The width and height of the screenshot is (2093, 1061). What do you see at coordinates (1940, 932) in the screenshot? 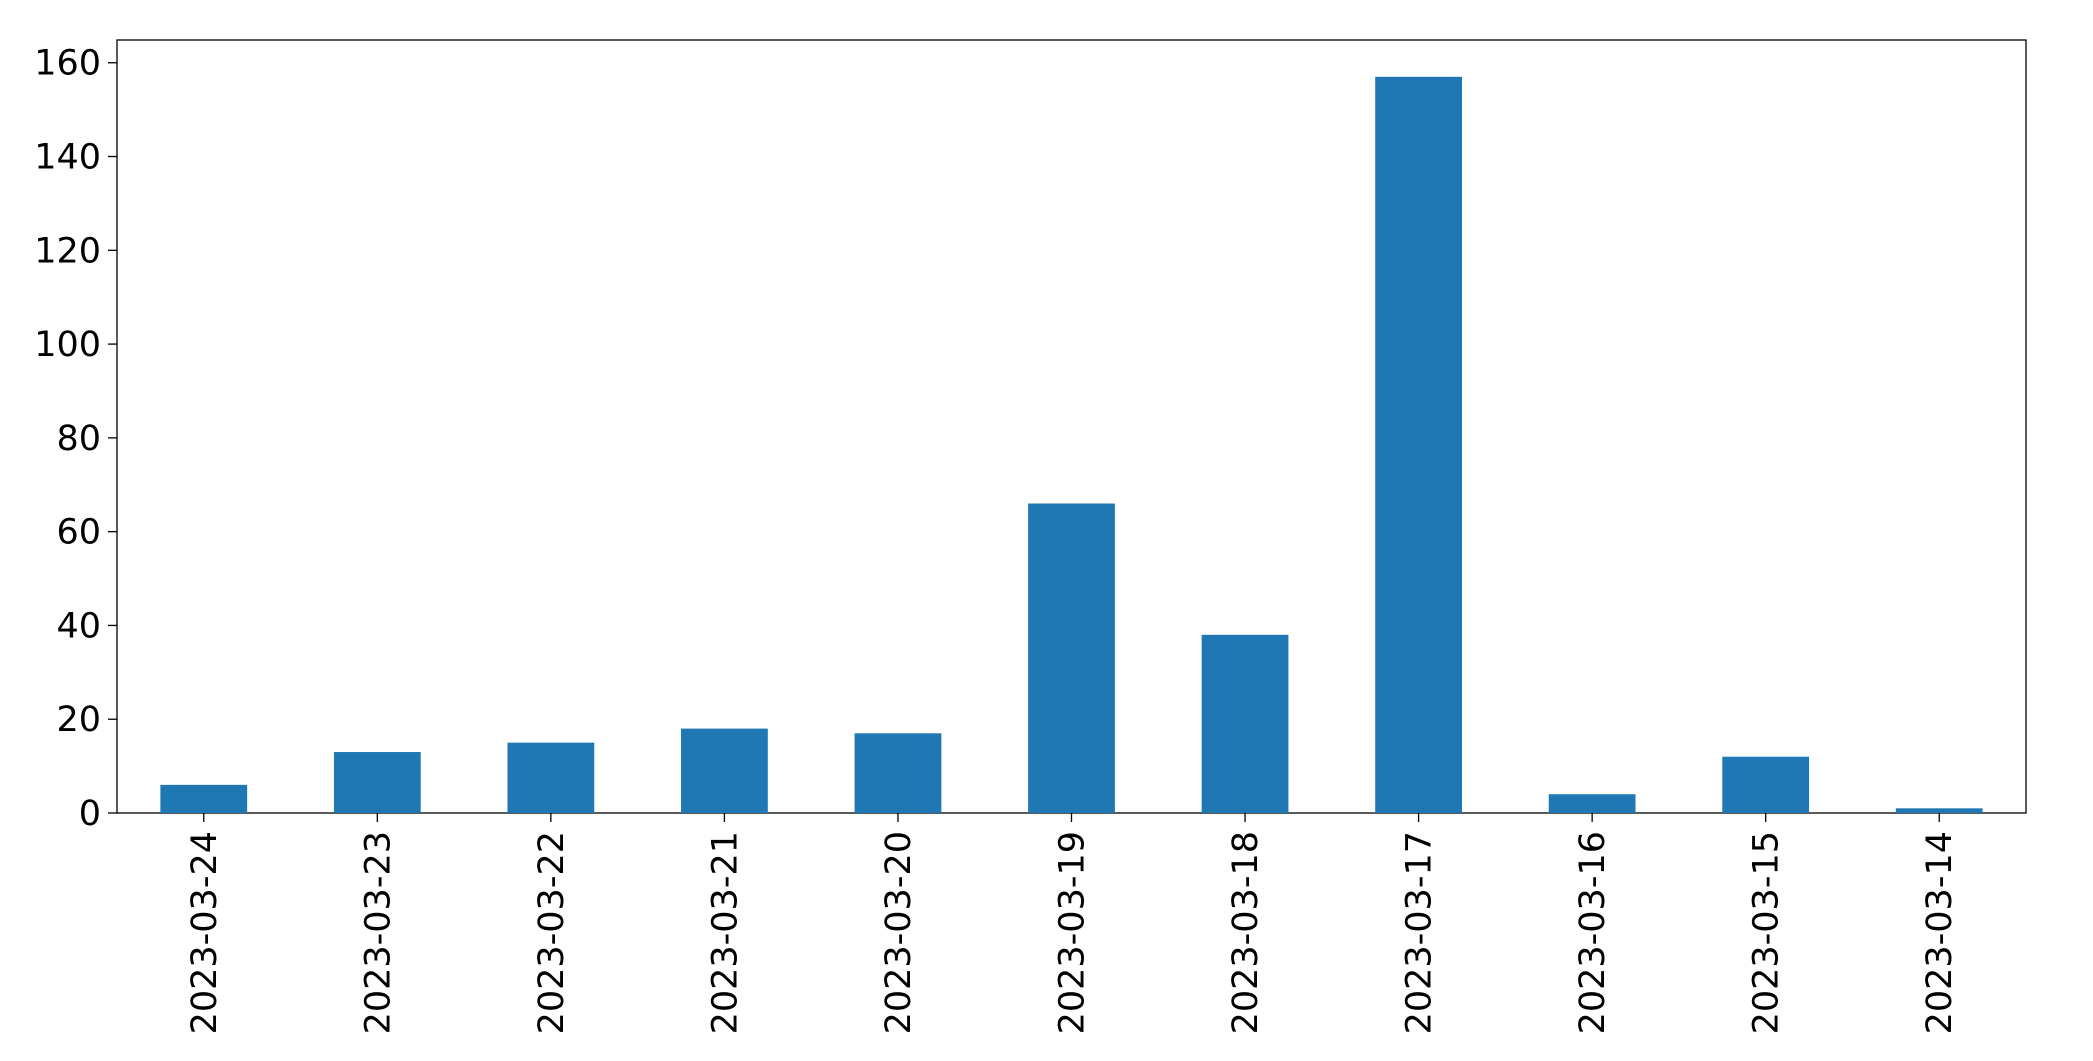
I see `x-tick-label: 2023-03-14` at bounding box center [1940, 932].